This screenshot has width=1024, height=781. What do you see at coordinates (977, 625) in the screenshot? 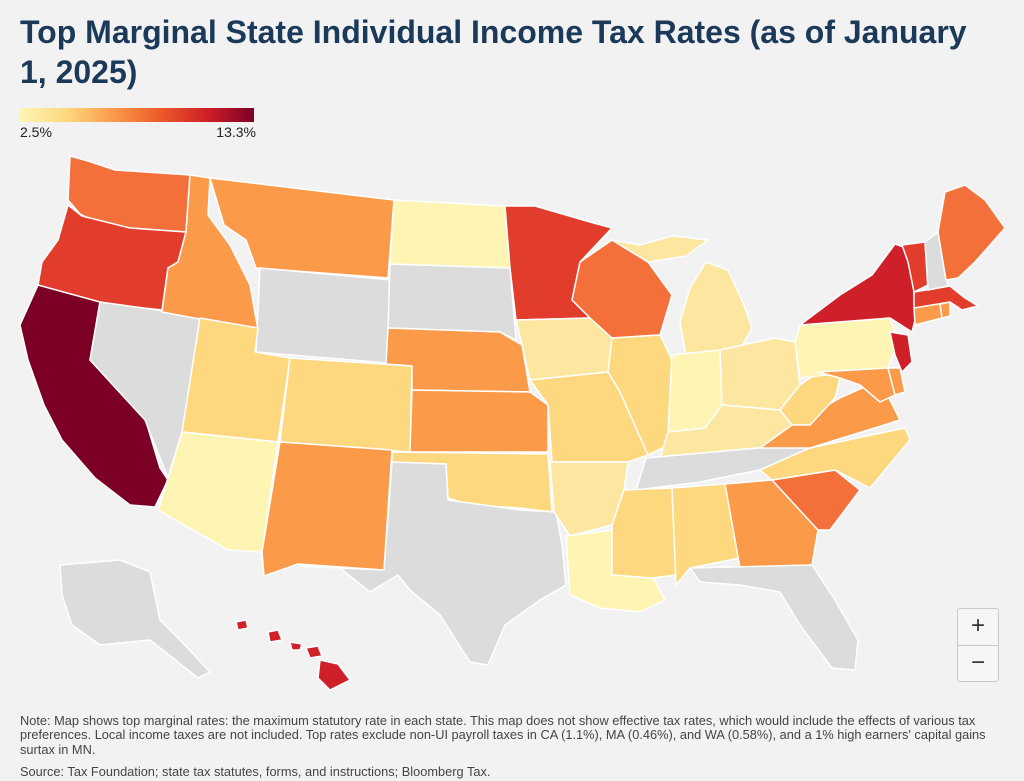
I see `zoom-in-button: +` at bounding box center [977, 625].